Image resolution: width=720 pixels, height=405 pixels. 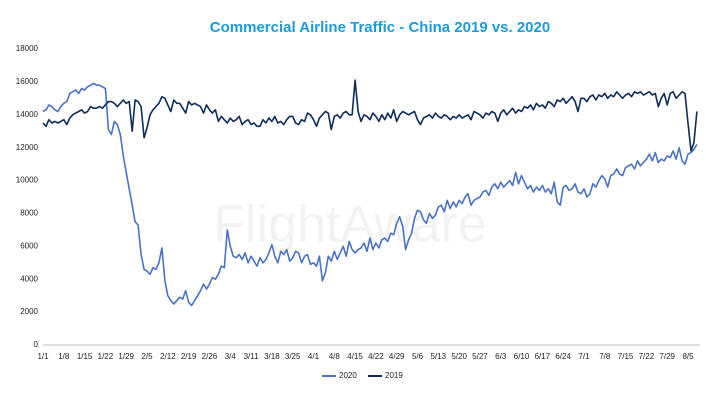 What do you see at coordinates (147, 356) in the screenshot?
I see `x-tick-label: 2/5` at bounding box center [147, 356].